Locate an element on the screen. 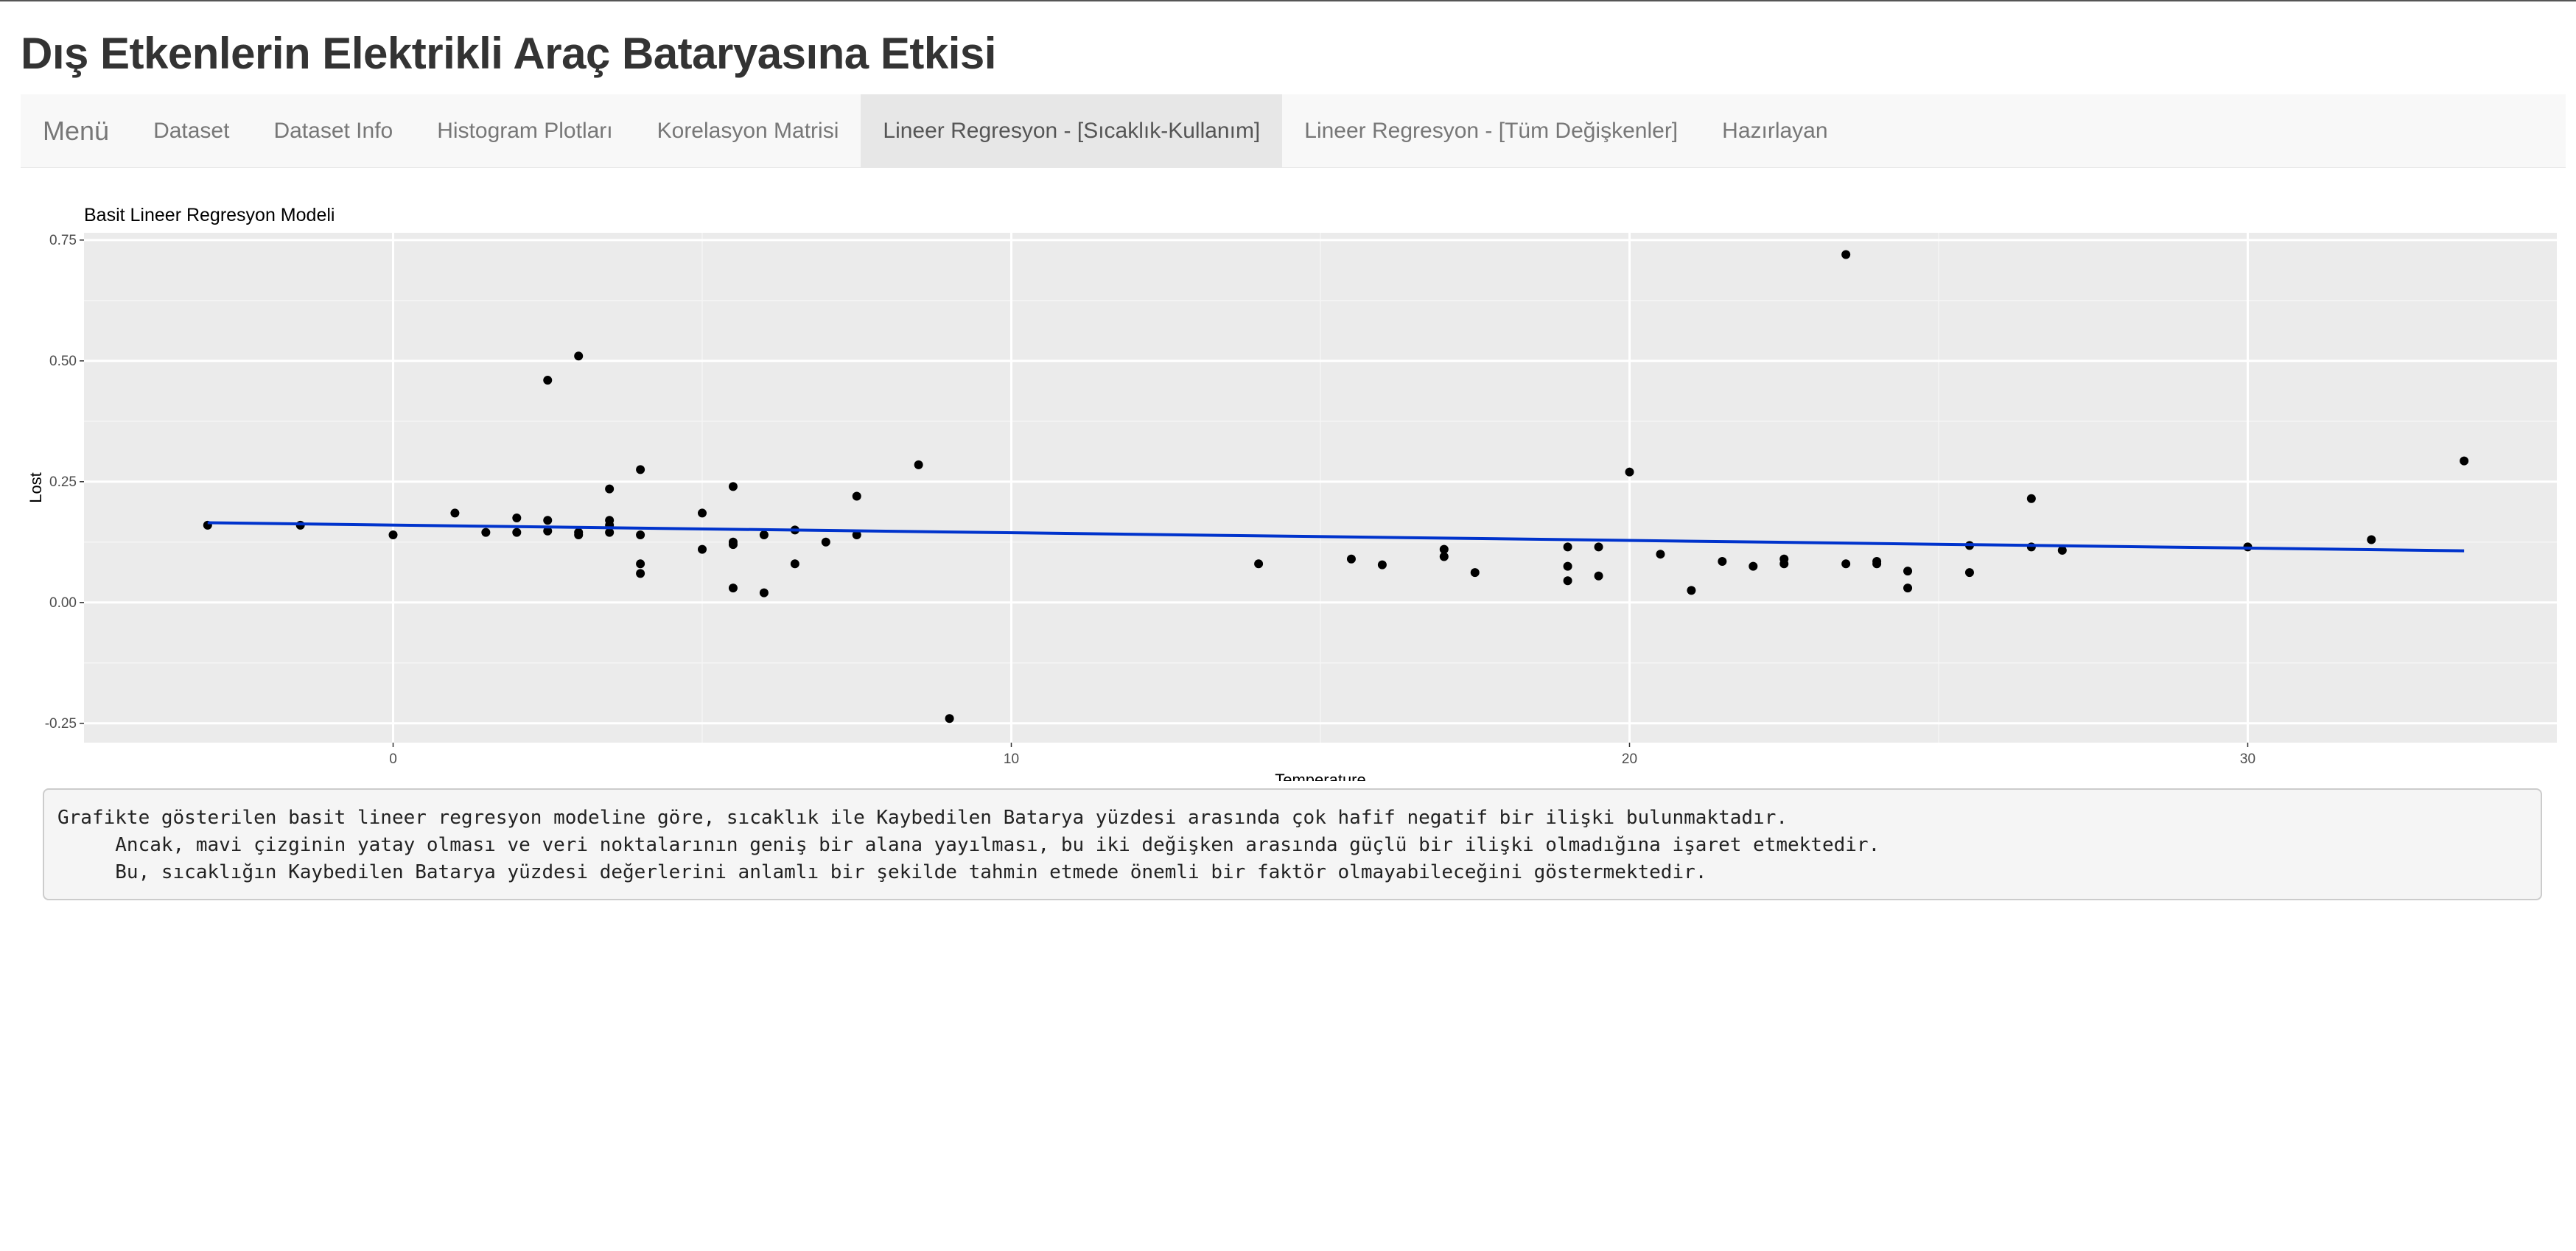 This screenshot has height=1251, width=2576. tab-histogram-plots: Histogram Plotları is located at coordinates (525, 130).